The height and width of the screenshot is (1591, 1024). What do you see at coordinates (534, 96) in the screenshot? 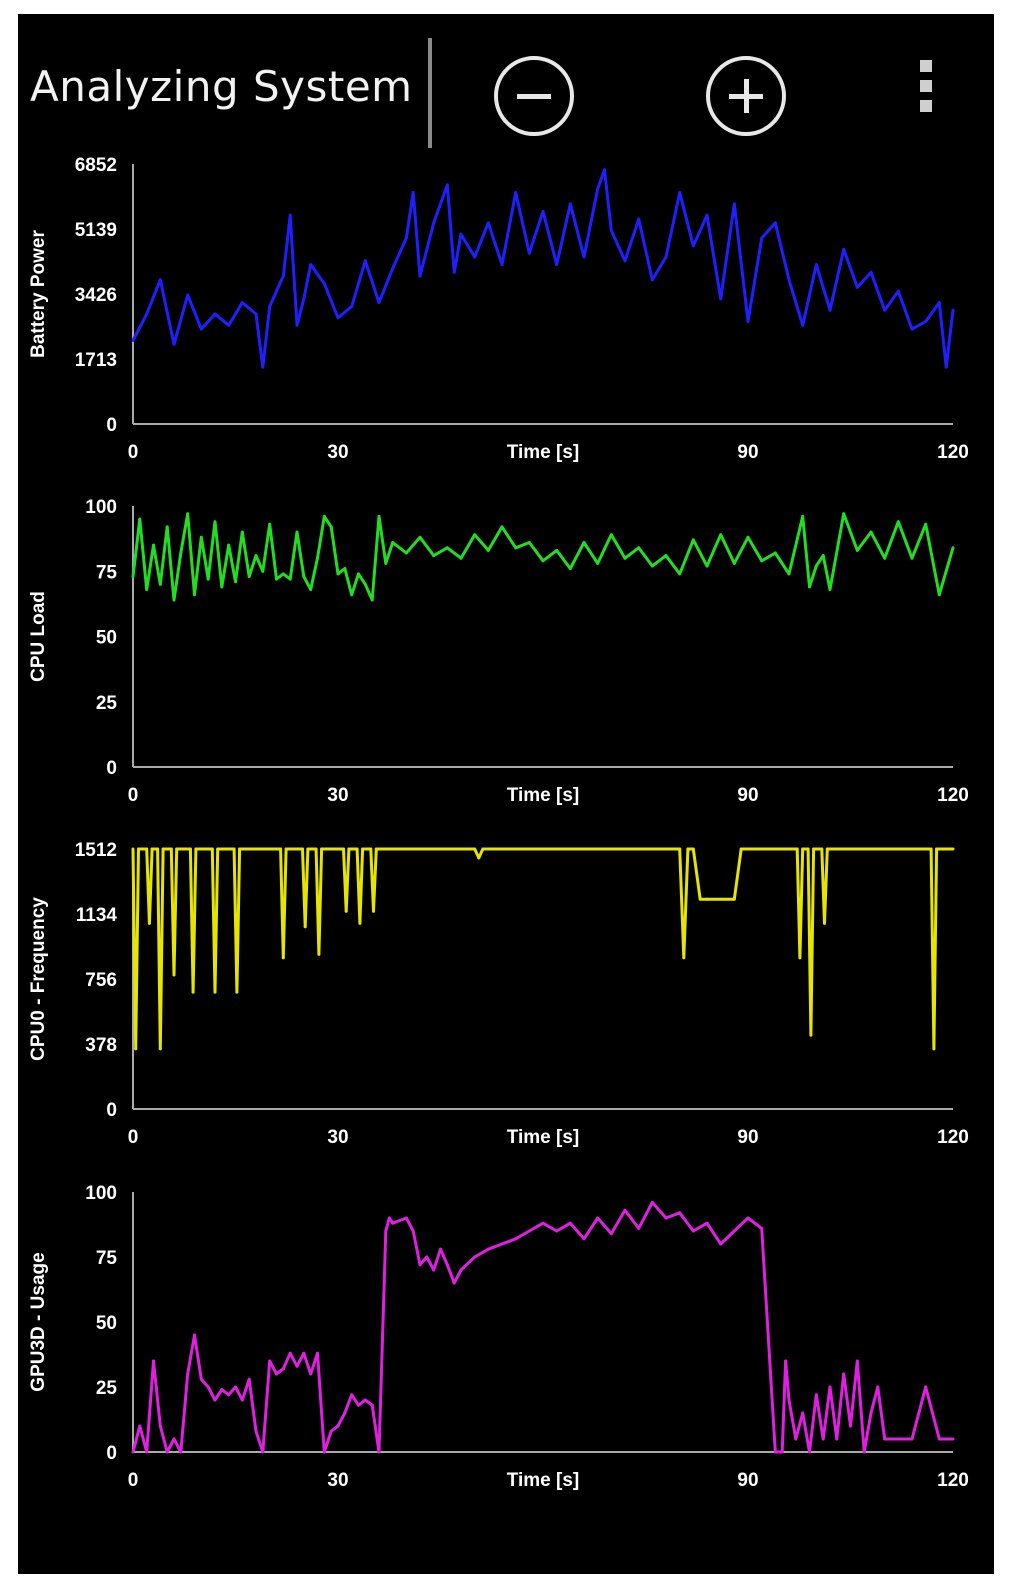
I see `zoom-out-button` at bounding box center [534, 96].